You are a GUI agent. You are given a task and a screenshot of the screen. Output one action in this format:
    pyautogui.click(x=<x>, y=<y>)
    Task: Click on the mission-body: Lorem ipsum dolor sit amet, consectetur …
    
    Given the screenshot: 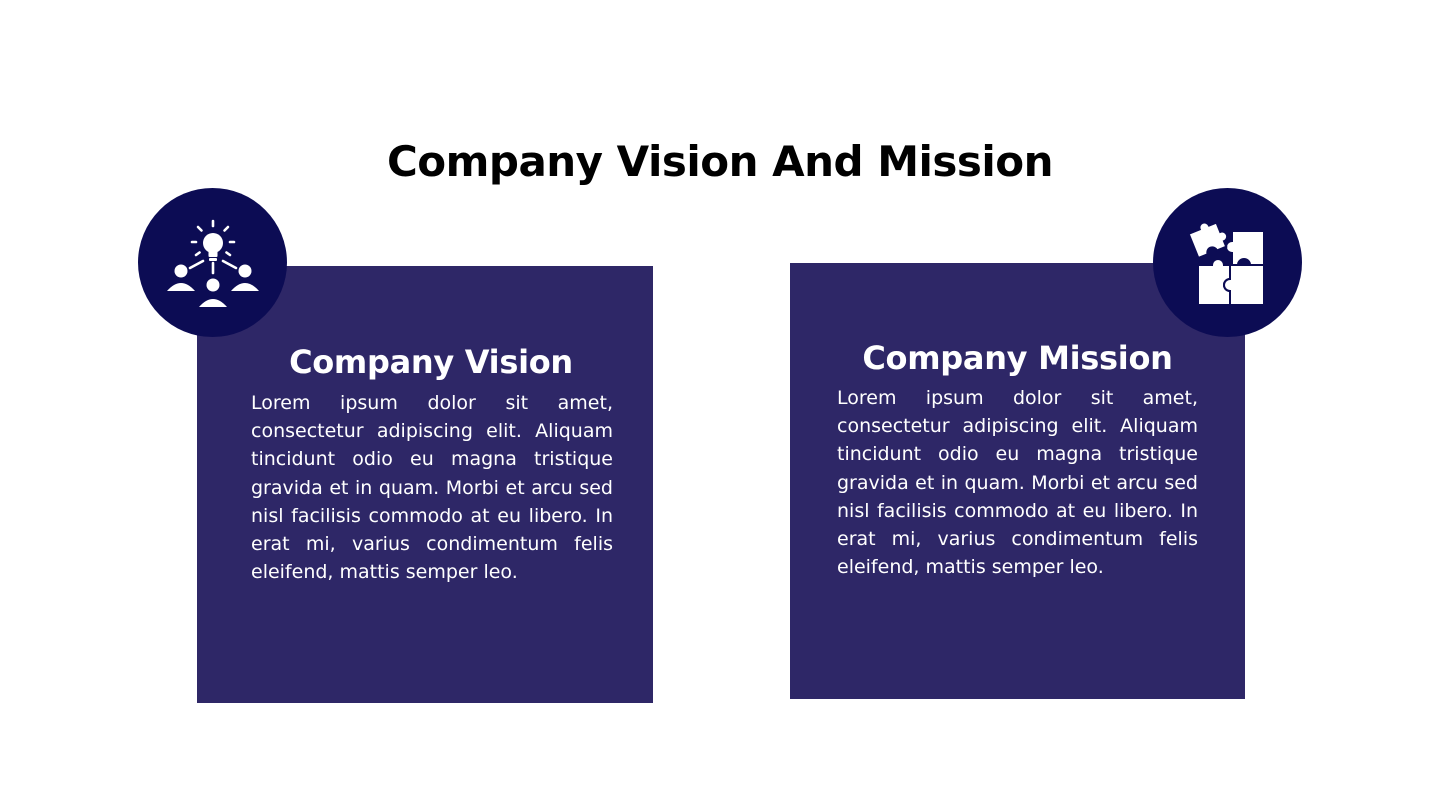 What is the action you would take?
    pyautogui.click(x=1017, y=483)
    